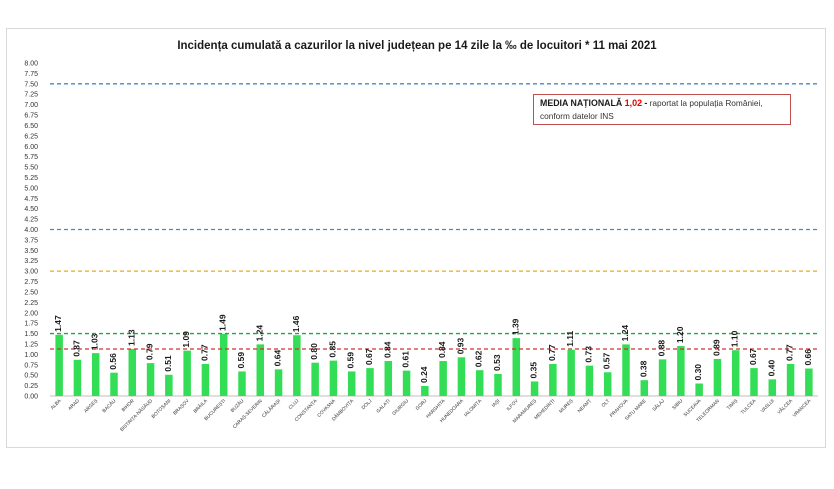 This screenshot has height=489, width=834. I want to click on y-tick-label: 7.00, so click(31, 105).